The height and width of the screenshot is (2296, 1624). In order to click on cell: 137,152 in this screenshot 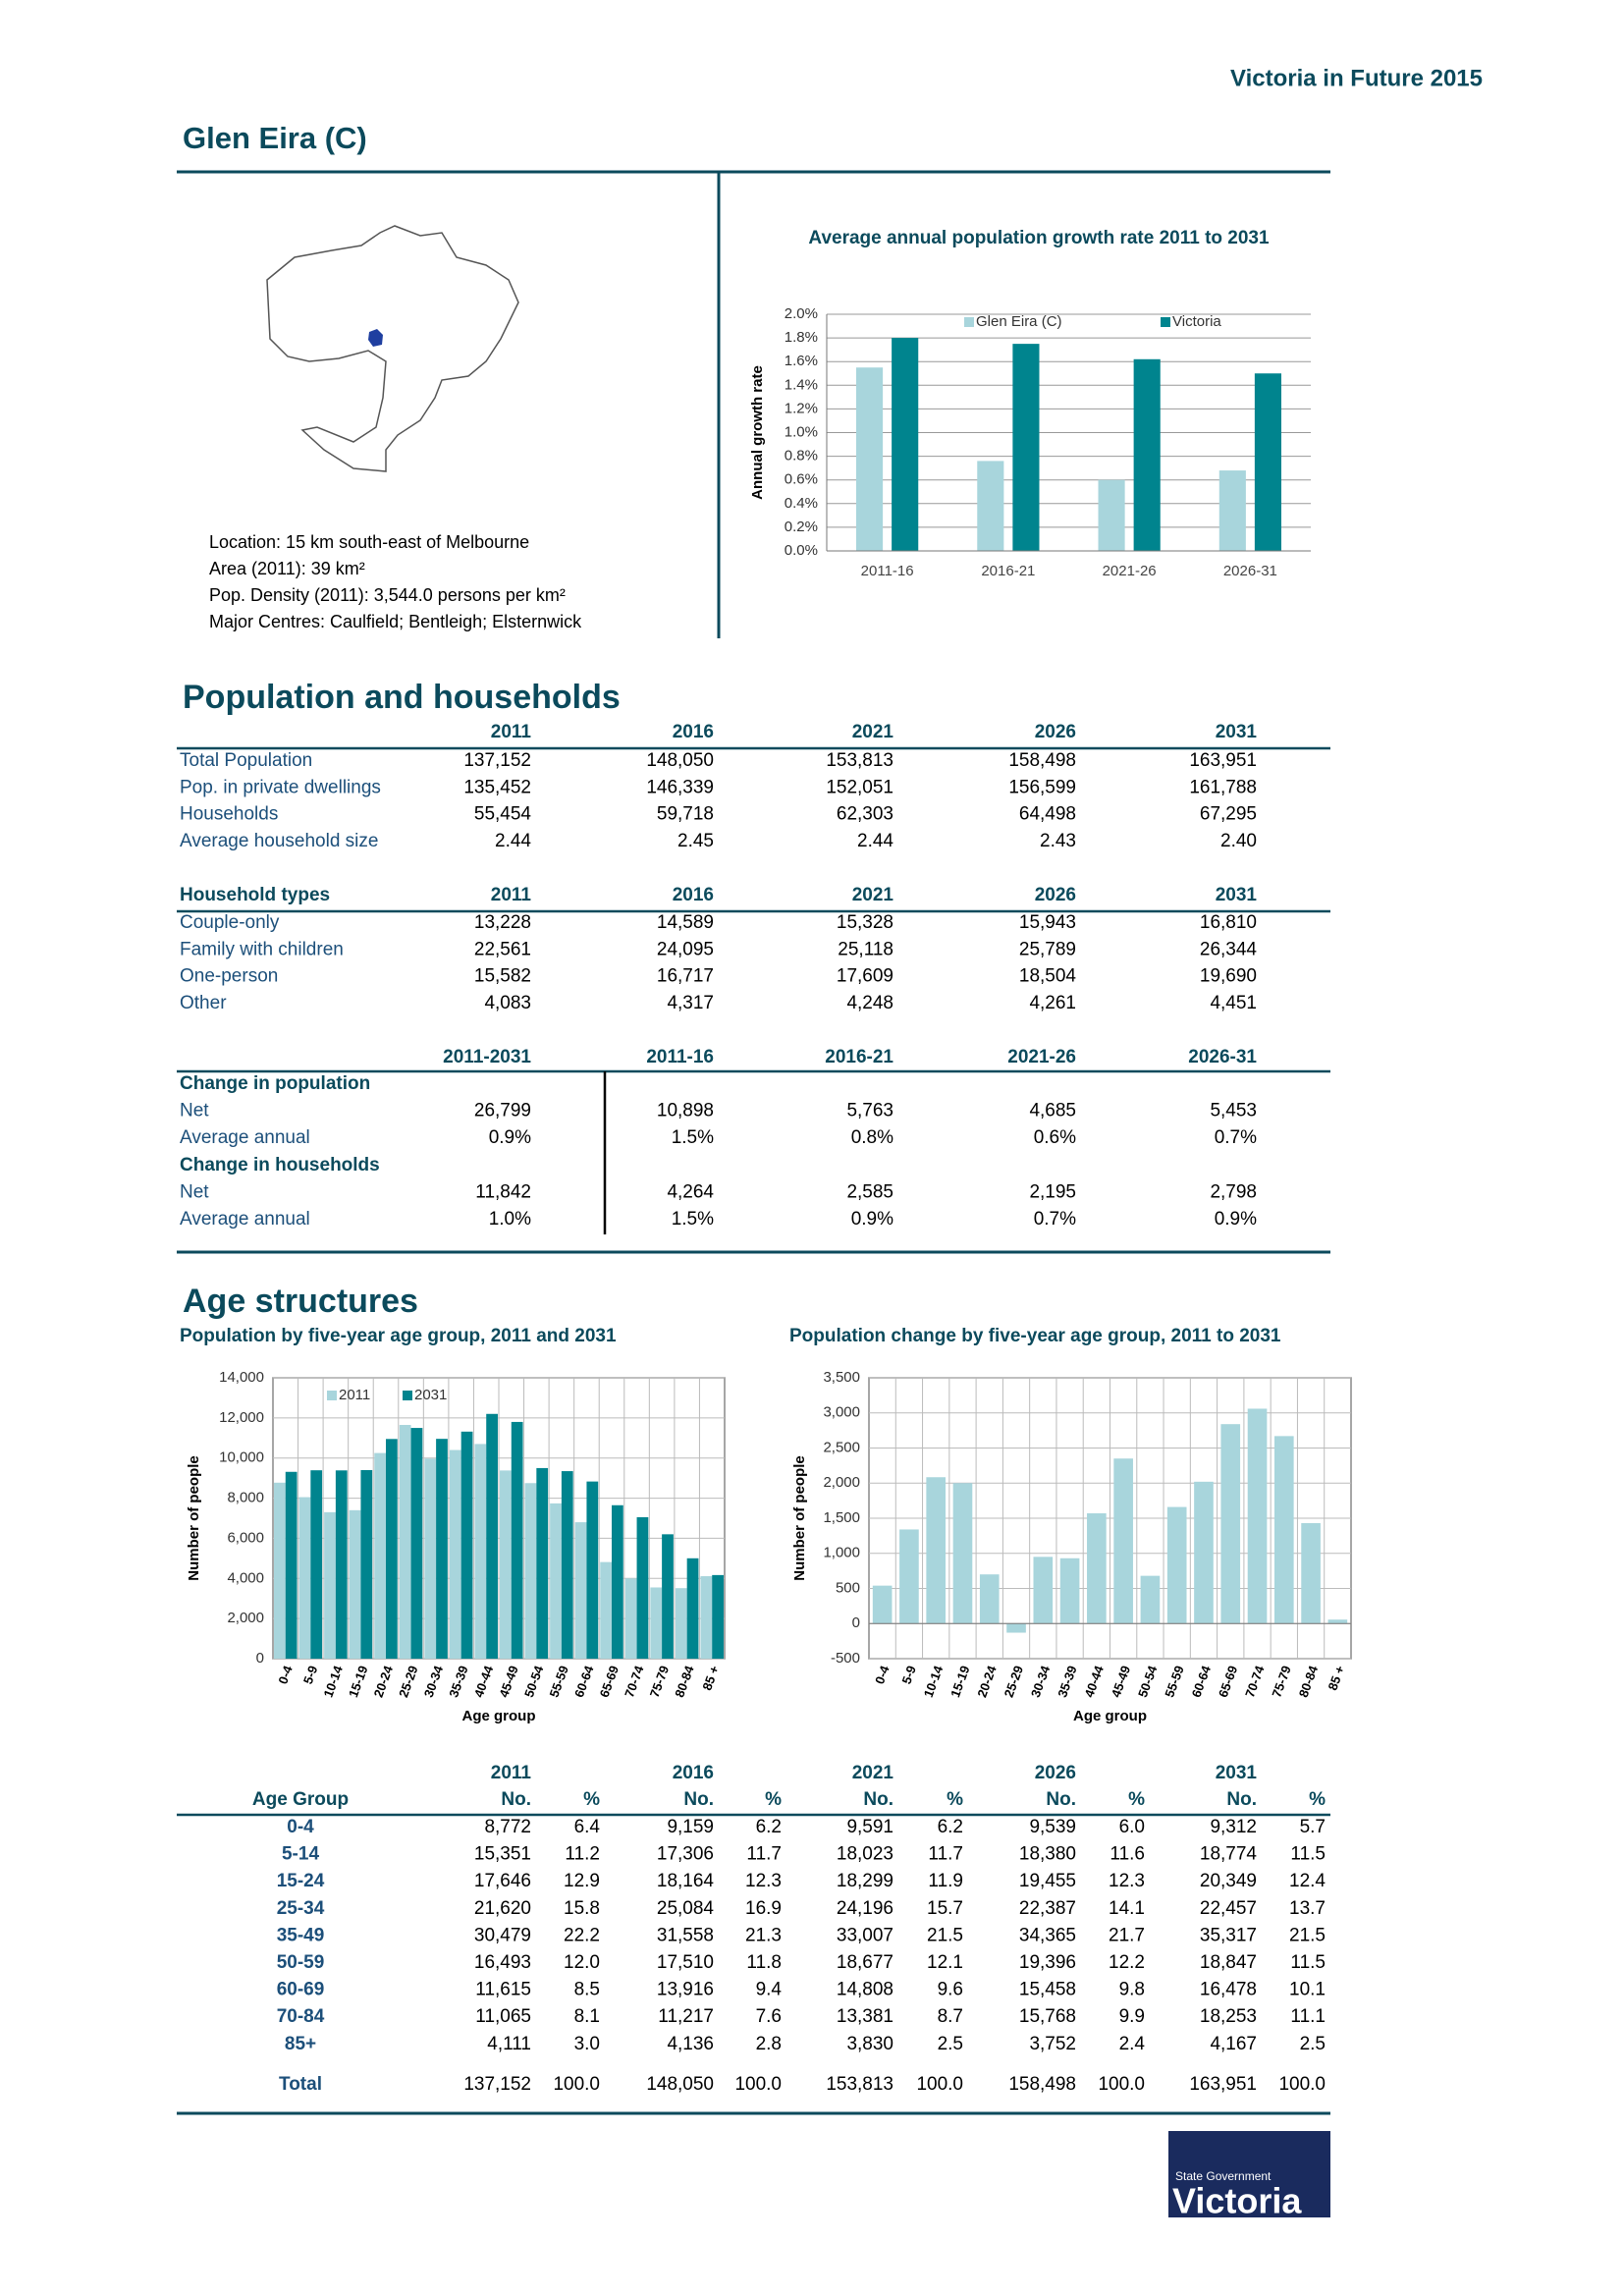, I will do `click(497, 760)`.